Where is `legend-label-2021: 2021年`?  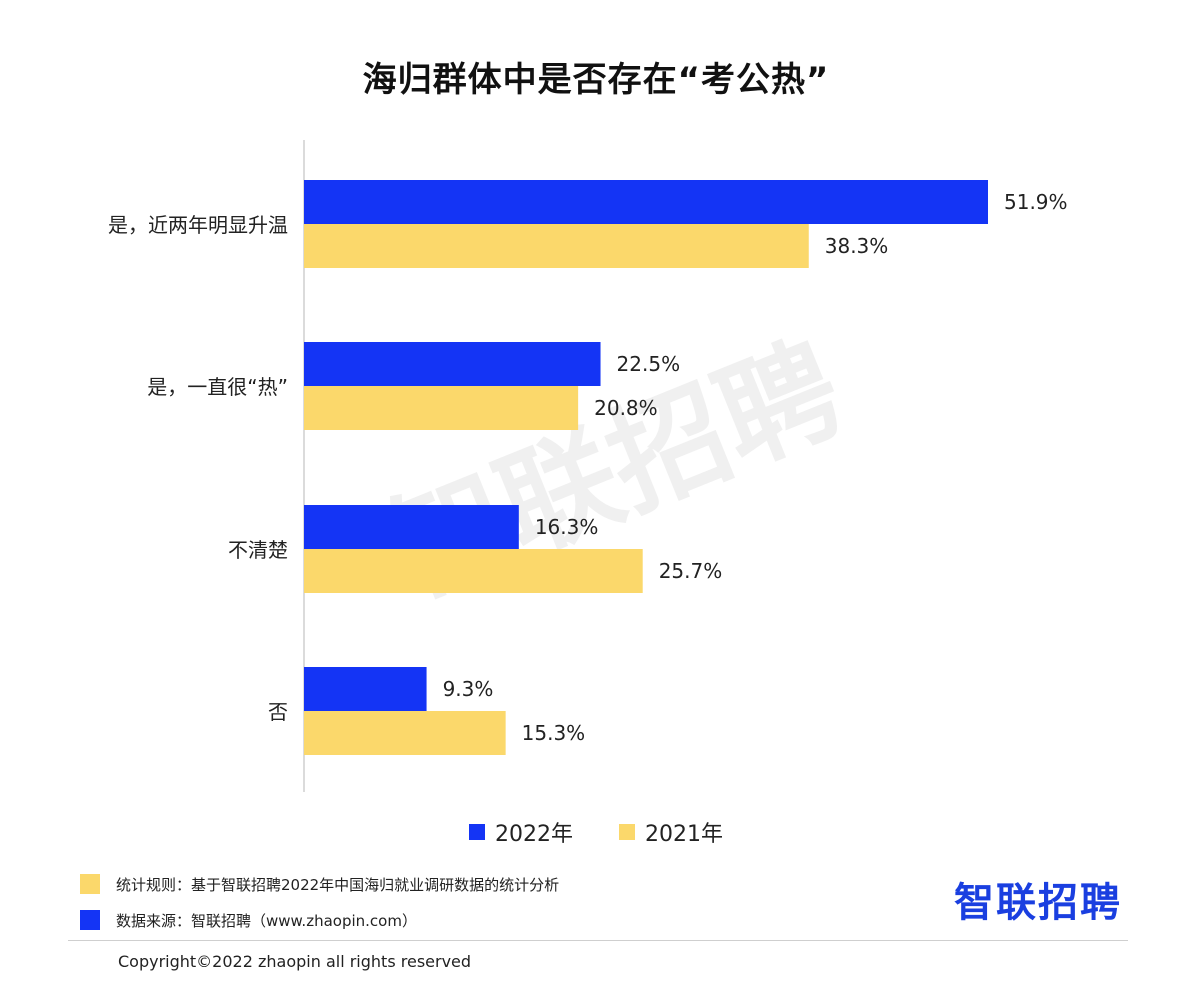 legend-label-2021: 2021年 is located at coordinates (684, 834).